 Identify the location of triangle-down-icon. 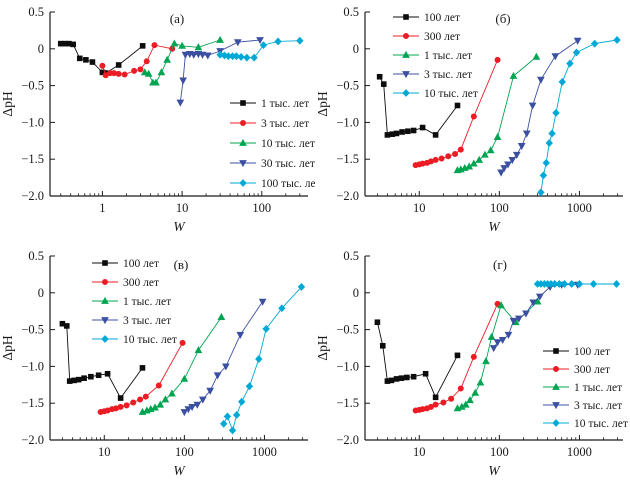
(406, 75).